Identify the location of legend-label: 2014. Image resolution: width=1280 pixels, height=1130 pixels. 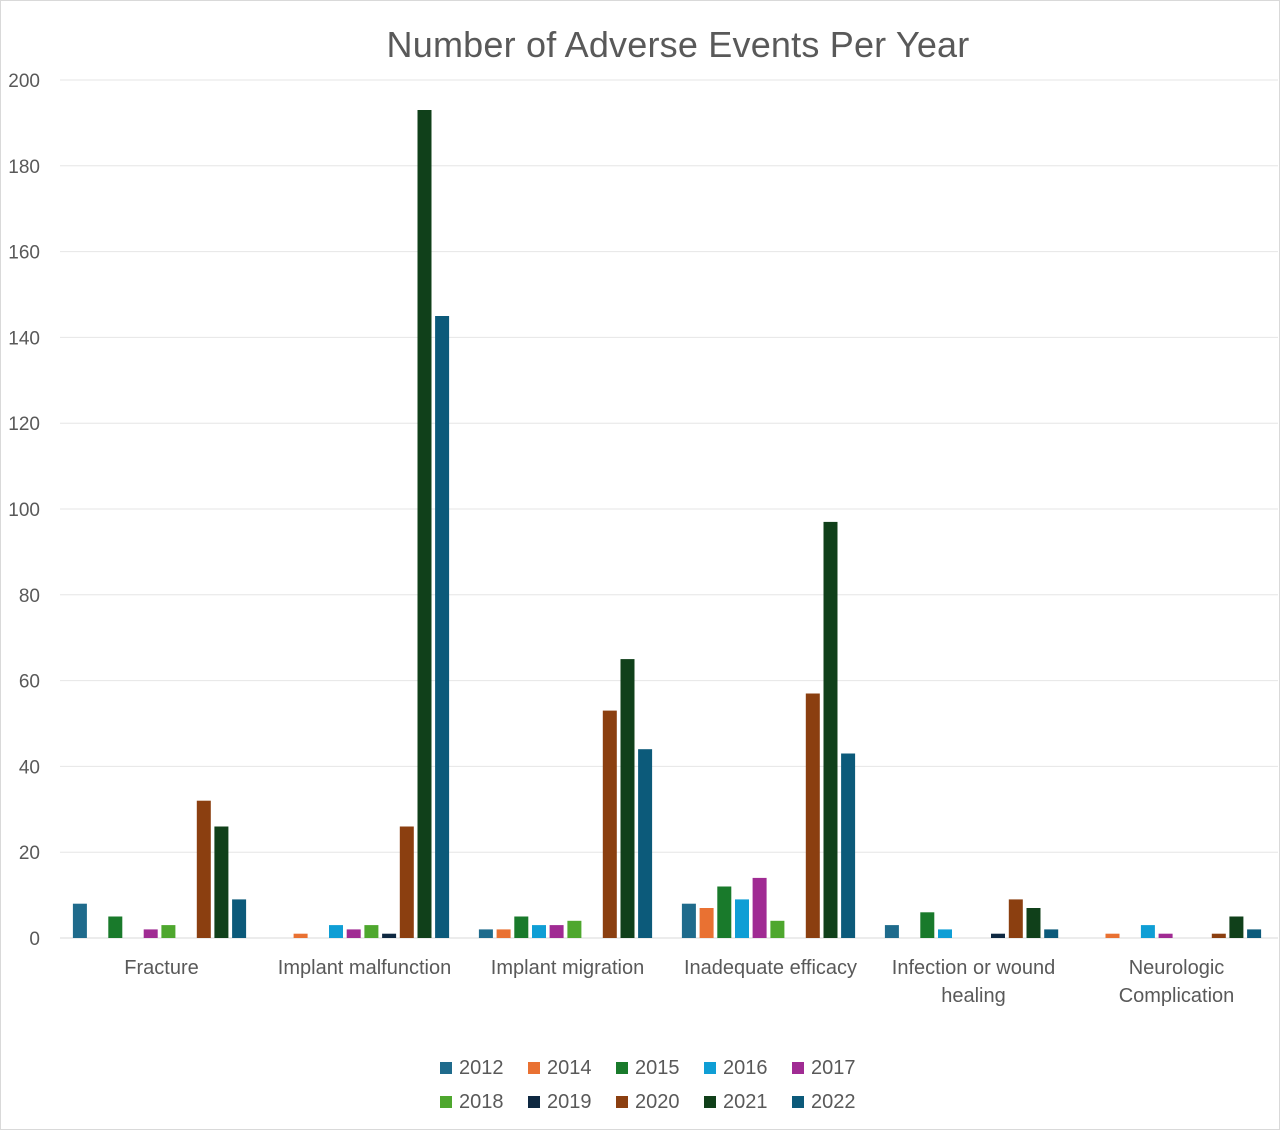
(569, 1067).